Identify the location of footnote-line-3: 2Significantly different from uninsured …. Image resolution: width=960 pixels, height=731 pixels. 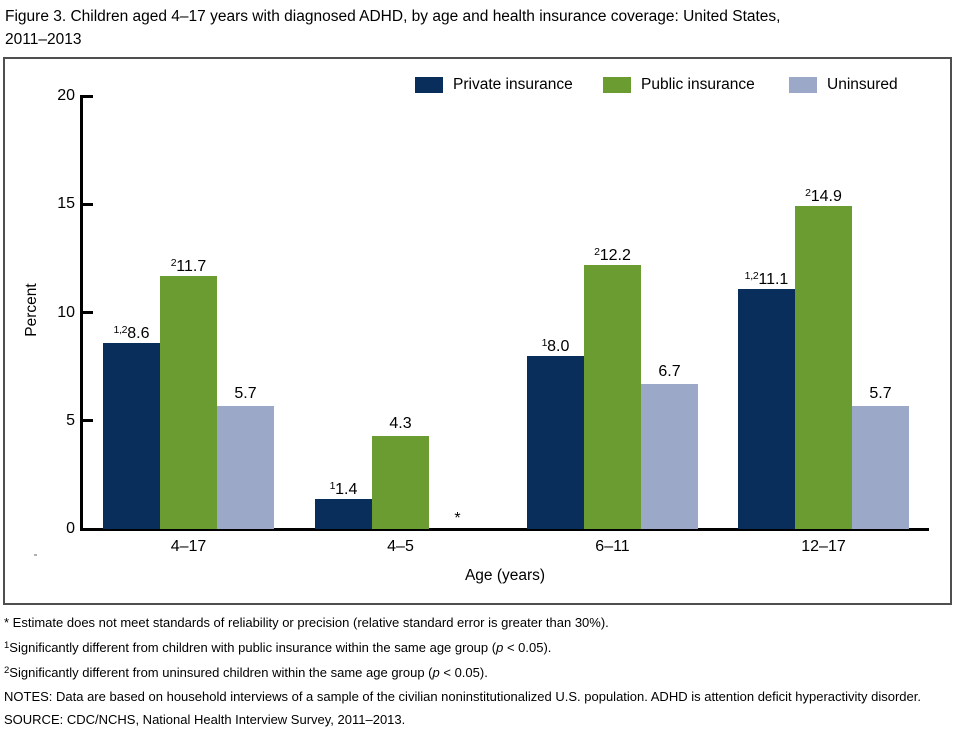
(246, 673).